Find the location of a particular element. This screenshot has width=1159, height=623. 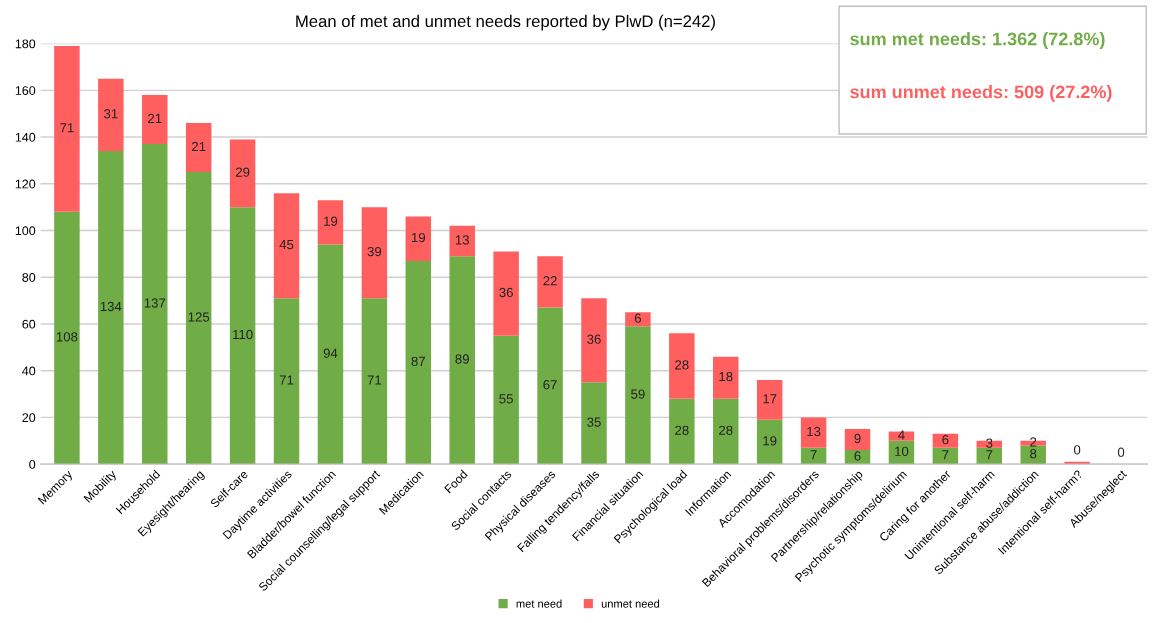

data-label: 87 is located at coordinates (418, 361).